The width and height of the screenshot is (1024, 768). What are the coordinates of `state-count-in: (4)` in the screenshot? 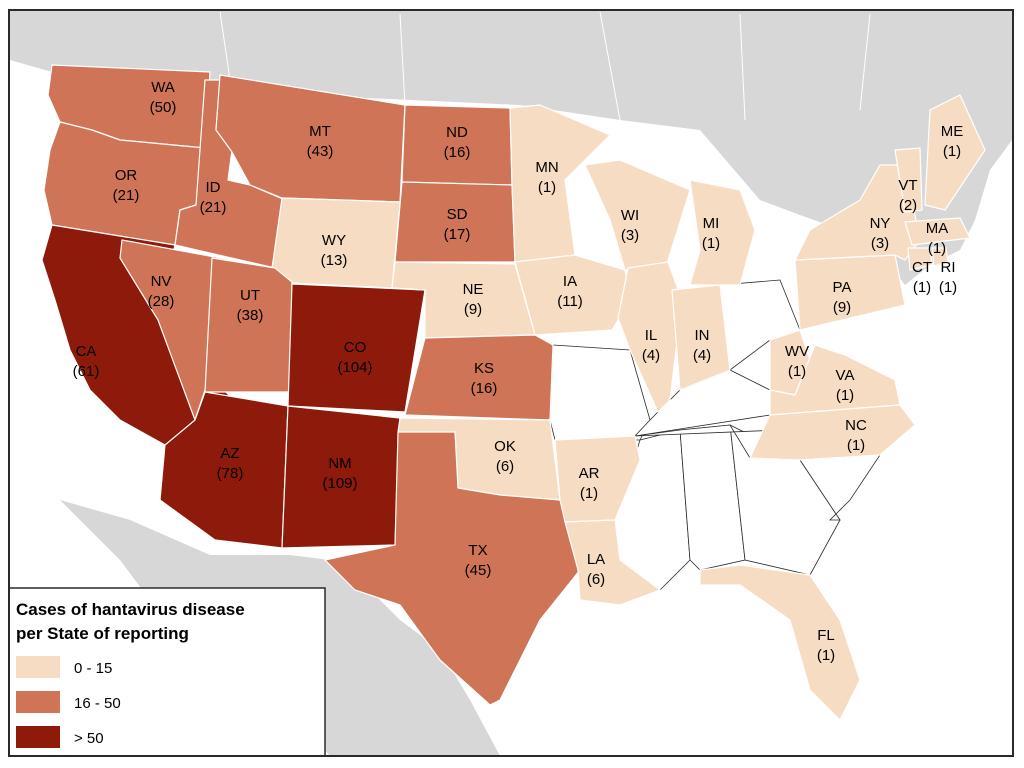 It's located at (702, 355).